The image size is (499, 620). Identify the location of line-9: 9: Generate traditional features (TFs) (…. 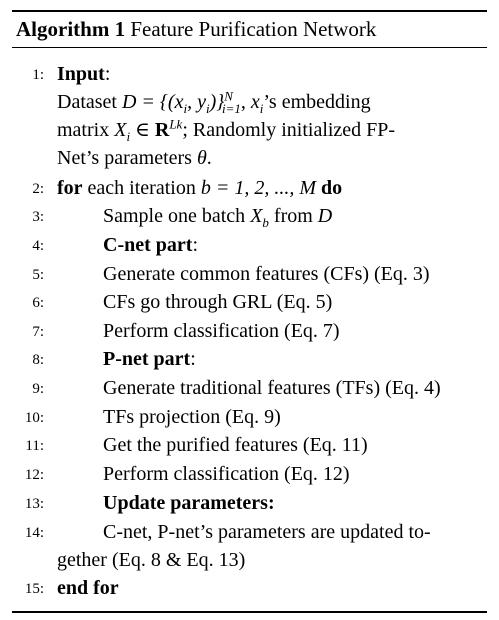
(249, 388).